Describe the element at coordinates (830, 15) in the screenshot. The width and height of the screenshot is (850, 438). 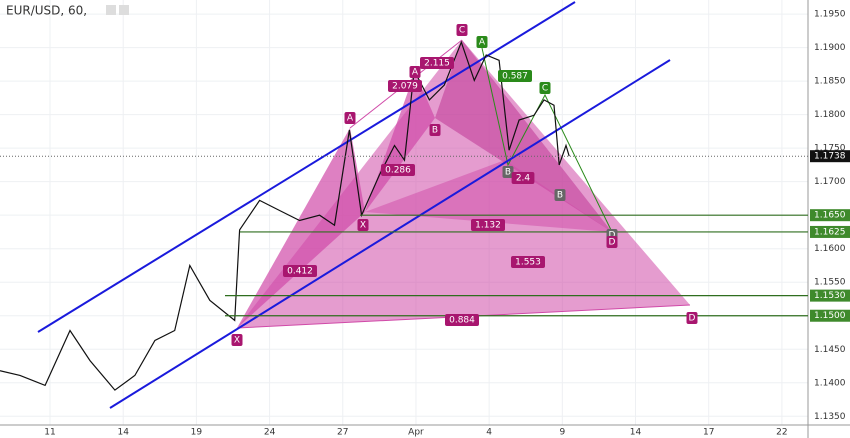
I see `y-tick-label: 1.1950` at that location.